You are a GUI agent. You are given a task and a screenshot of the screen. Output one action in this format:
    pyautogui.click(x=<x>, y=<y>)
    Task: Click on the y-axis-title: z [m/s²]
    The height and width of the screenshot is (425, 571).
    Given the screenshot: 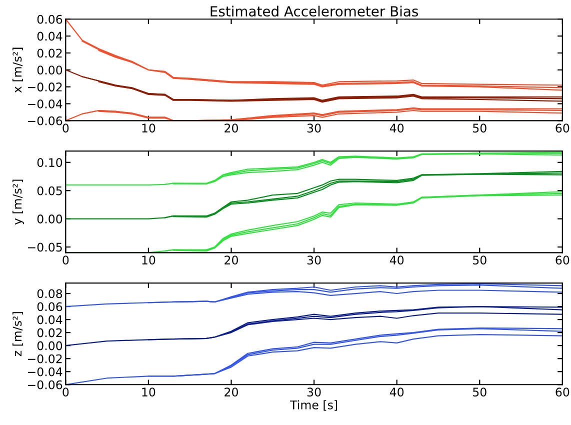 What is the action you would take?
    pyautogui.click(x=18, y=334)
    